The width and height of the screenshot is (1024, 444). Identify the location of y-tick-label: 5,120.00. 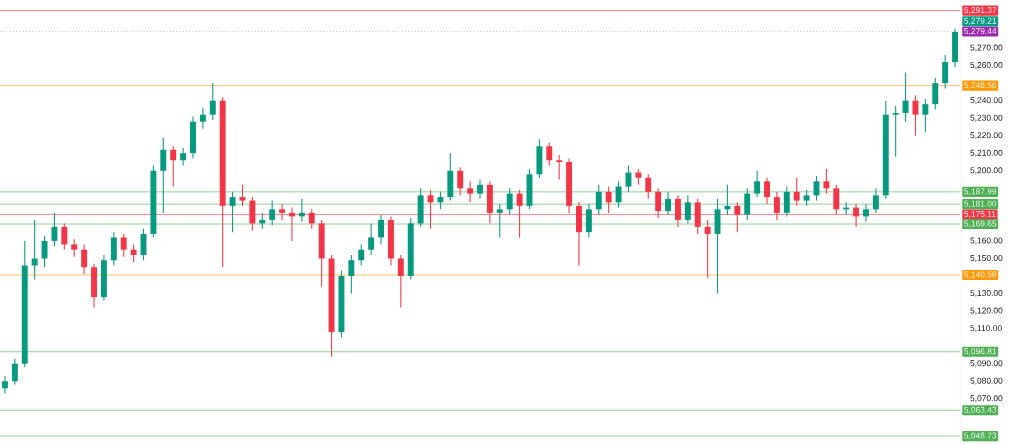
(986, 311).